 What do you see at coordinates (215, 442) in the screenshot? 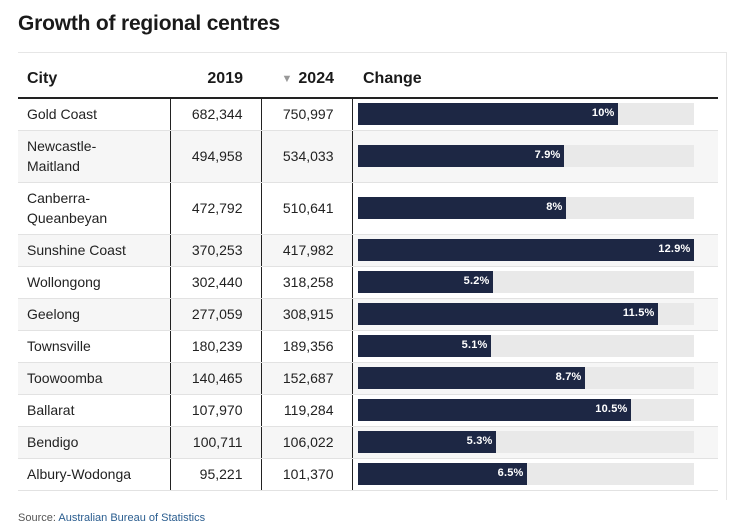
I see `cell-2019: 100,711` at bounding box center [215, 442].